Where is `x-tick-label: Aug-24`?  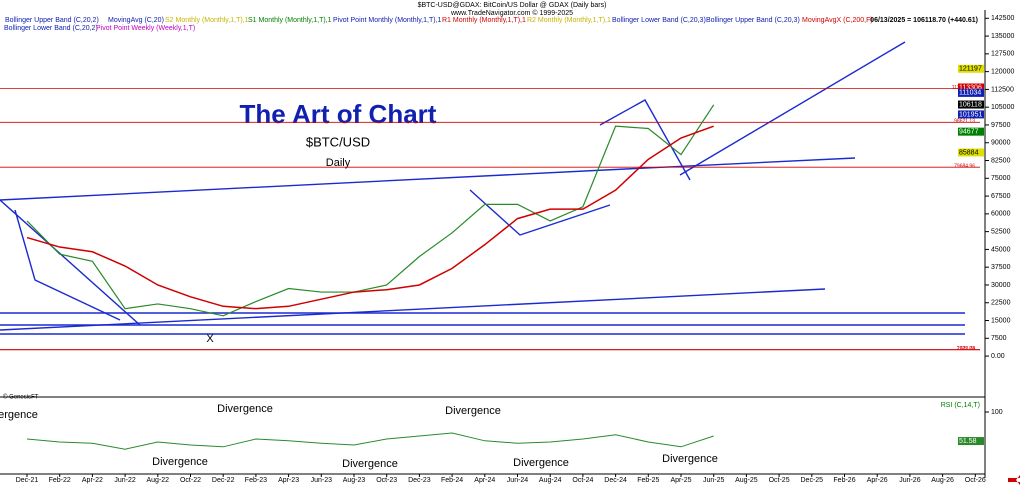
x-tick-label: Aug-24 is located at coordinates (550, 480).